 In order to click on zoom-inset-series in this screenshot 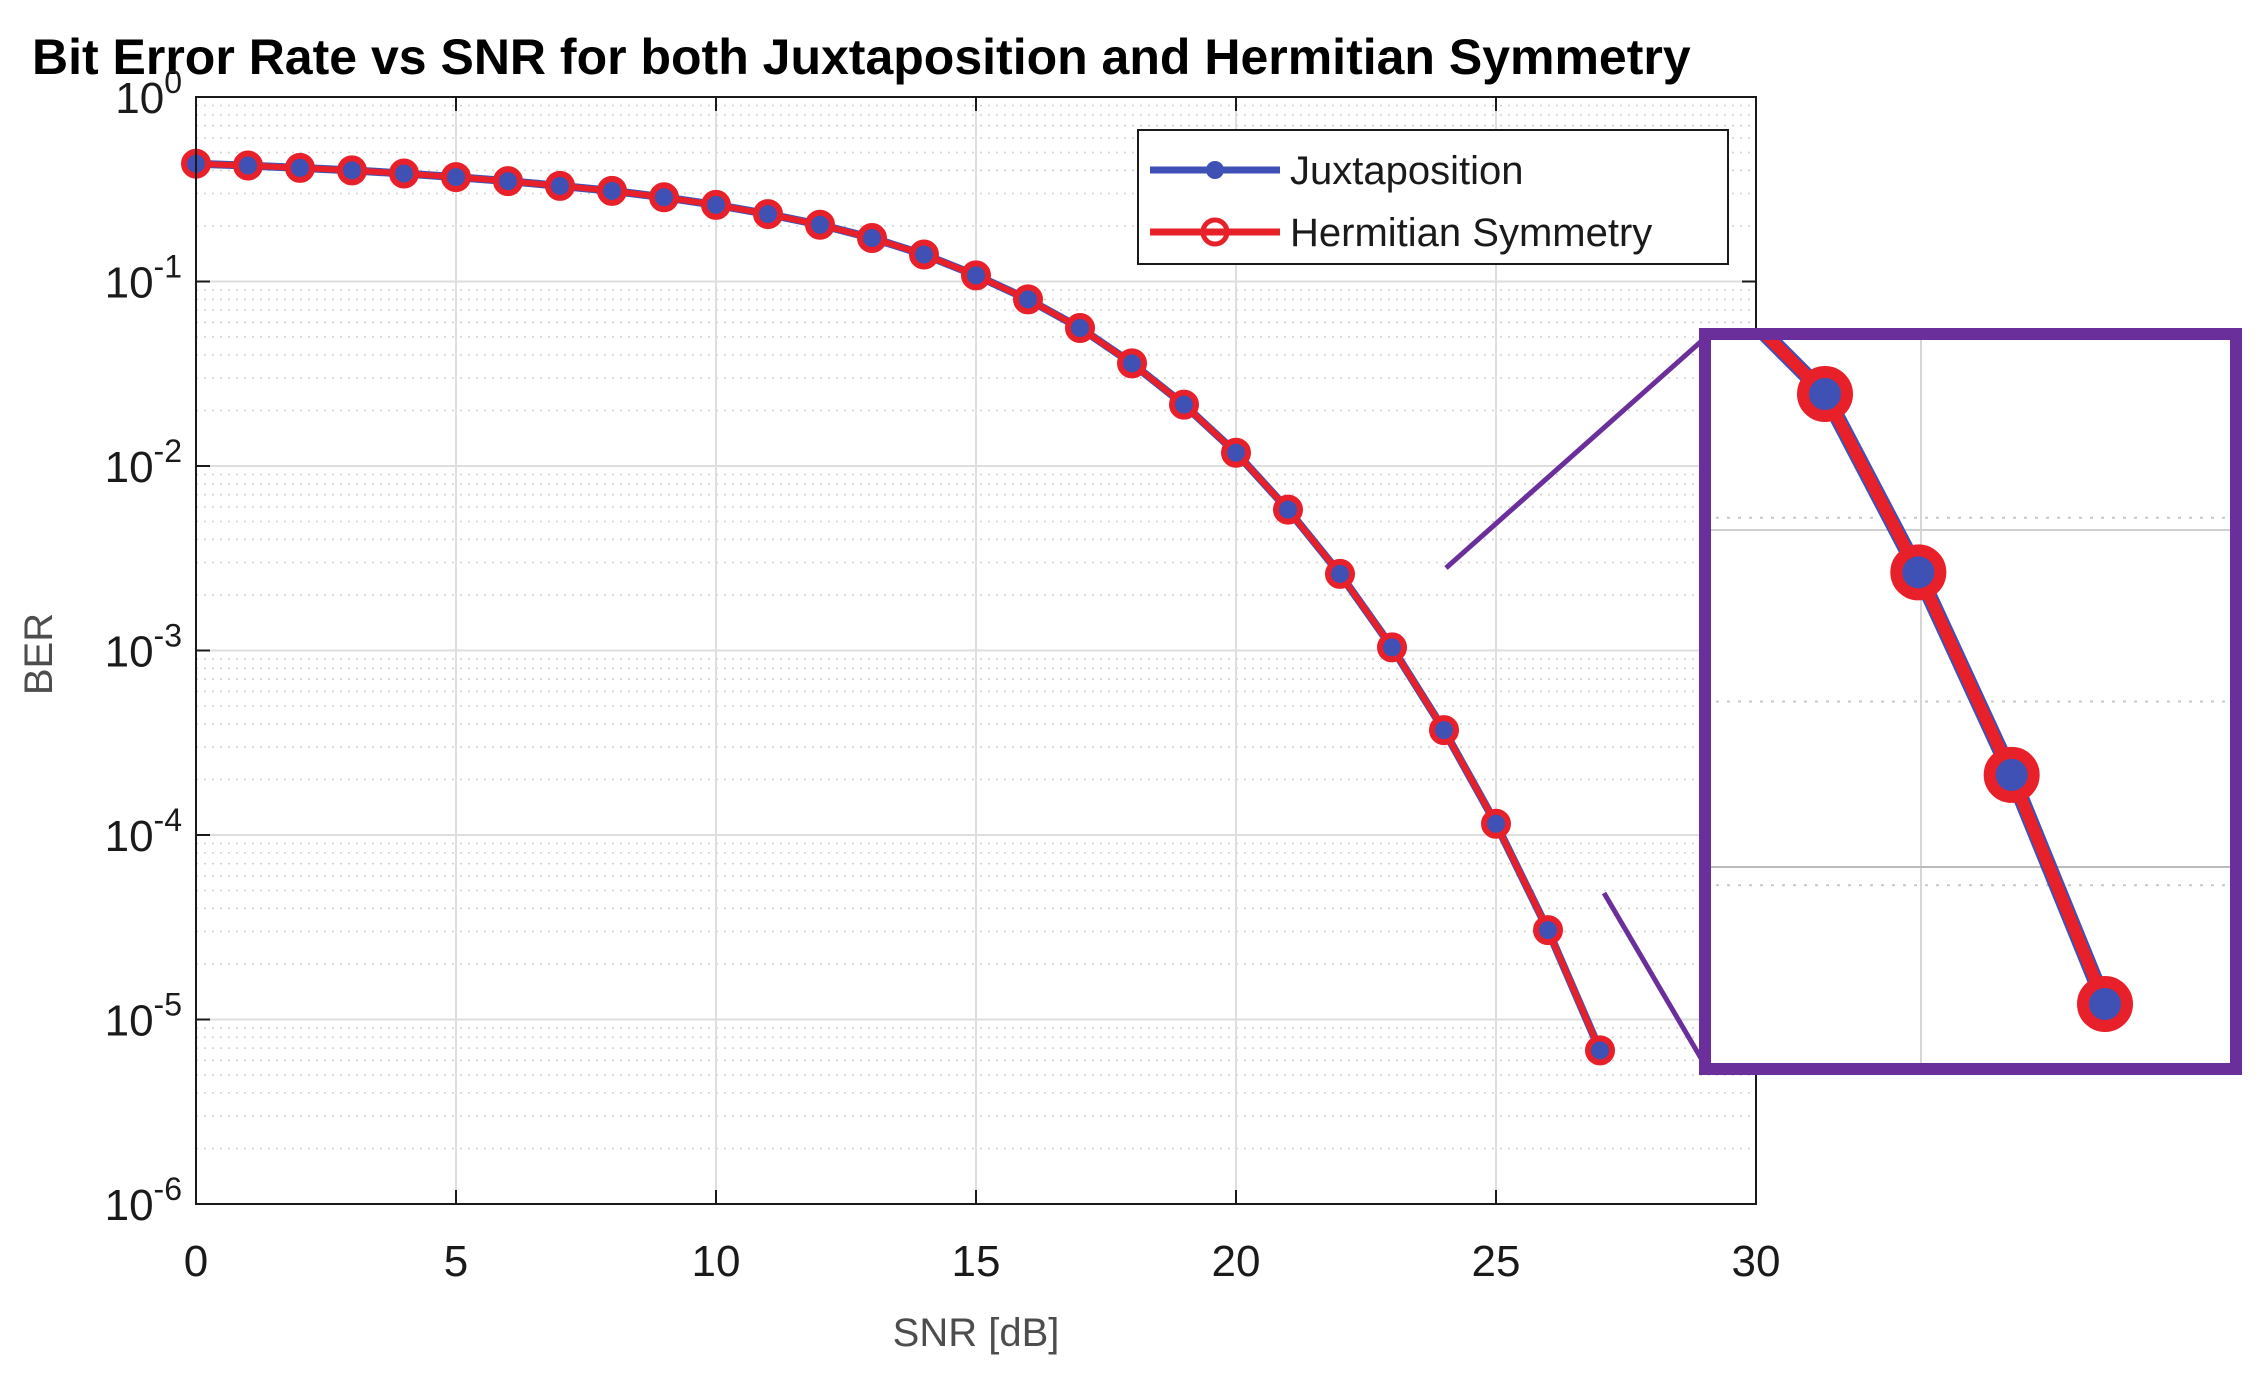, I will do `click(1946, 680)`.